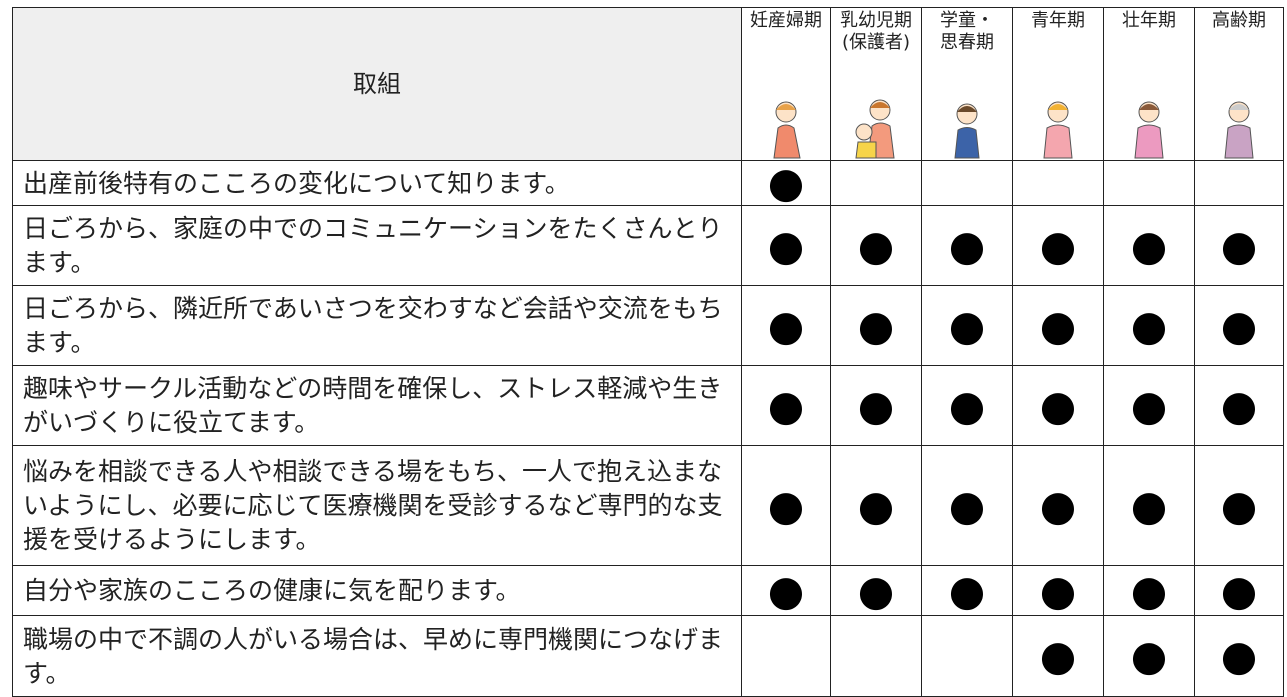 This screenshot has width=1287, height=697. I want to click on header-cell: 壮年期, so click(1149, 84).